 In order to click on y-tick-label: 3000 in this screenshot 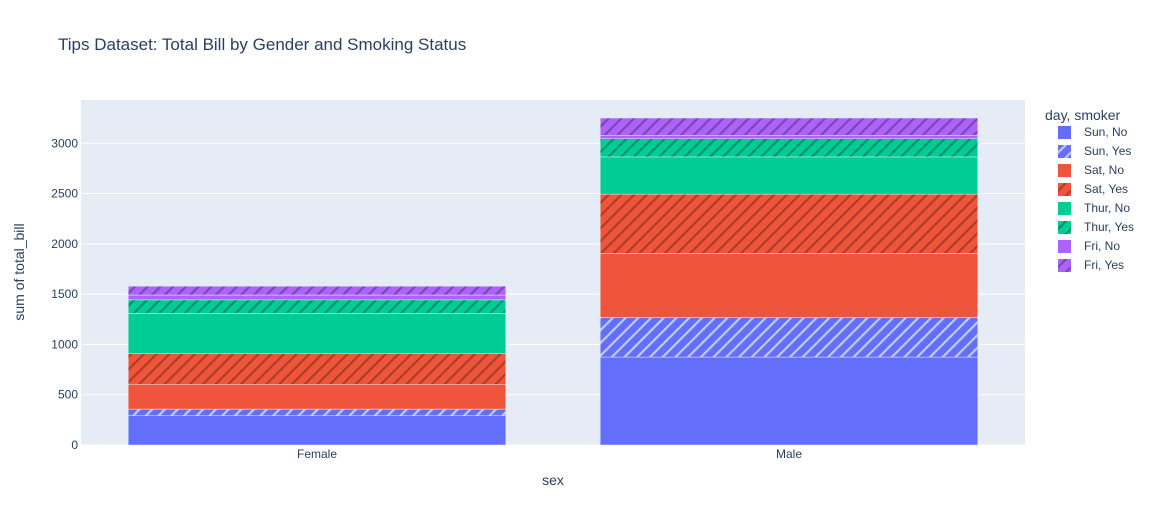, I will do `click(64, 143)`.